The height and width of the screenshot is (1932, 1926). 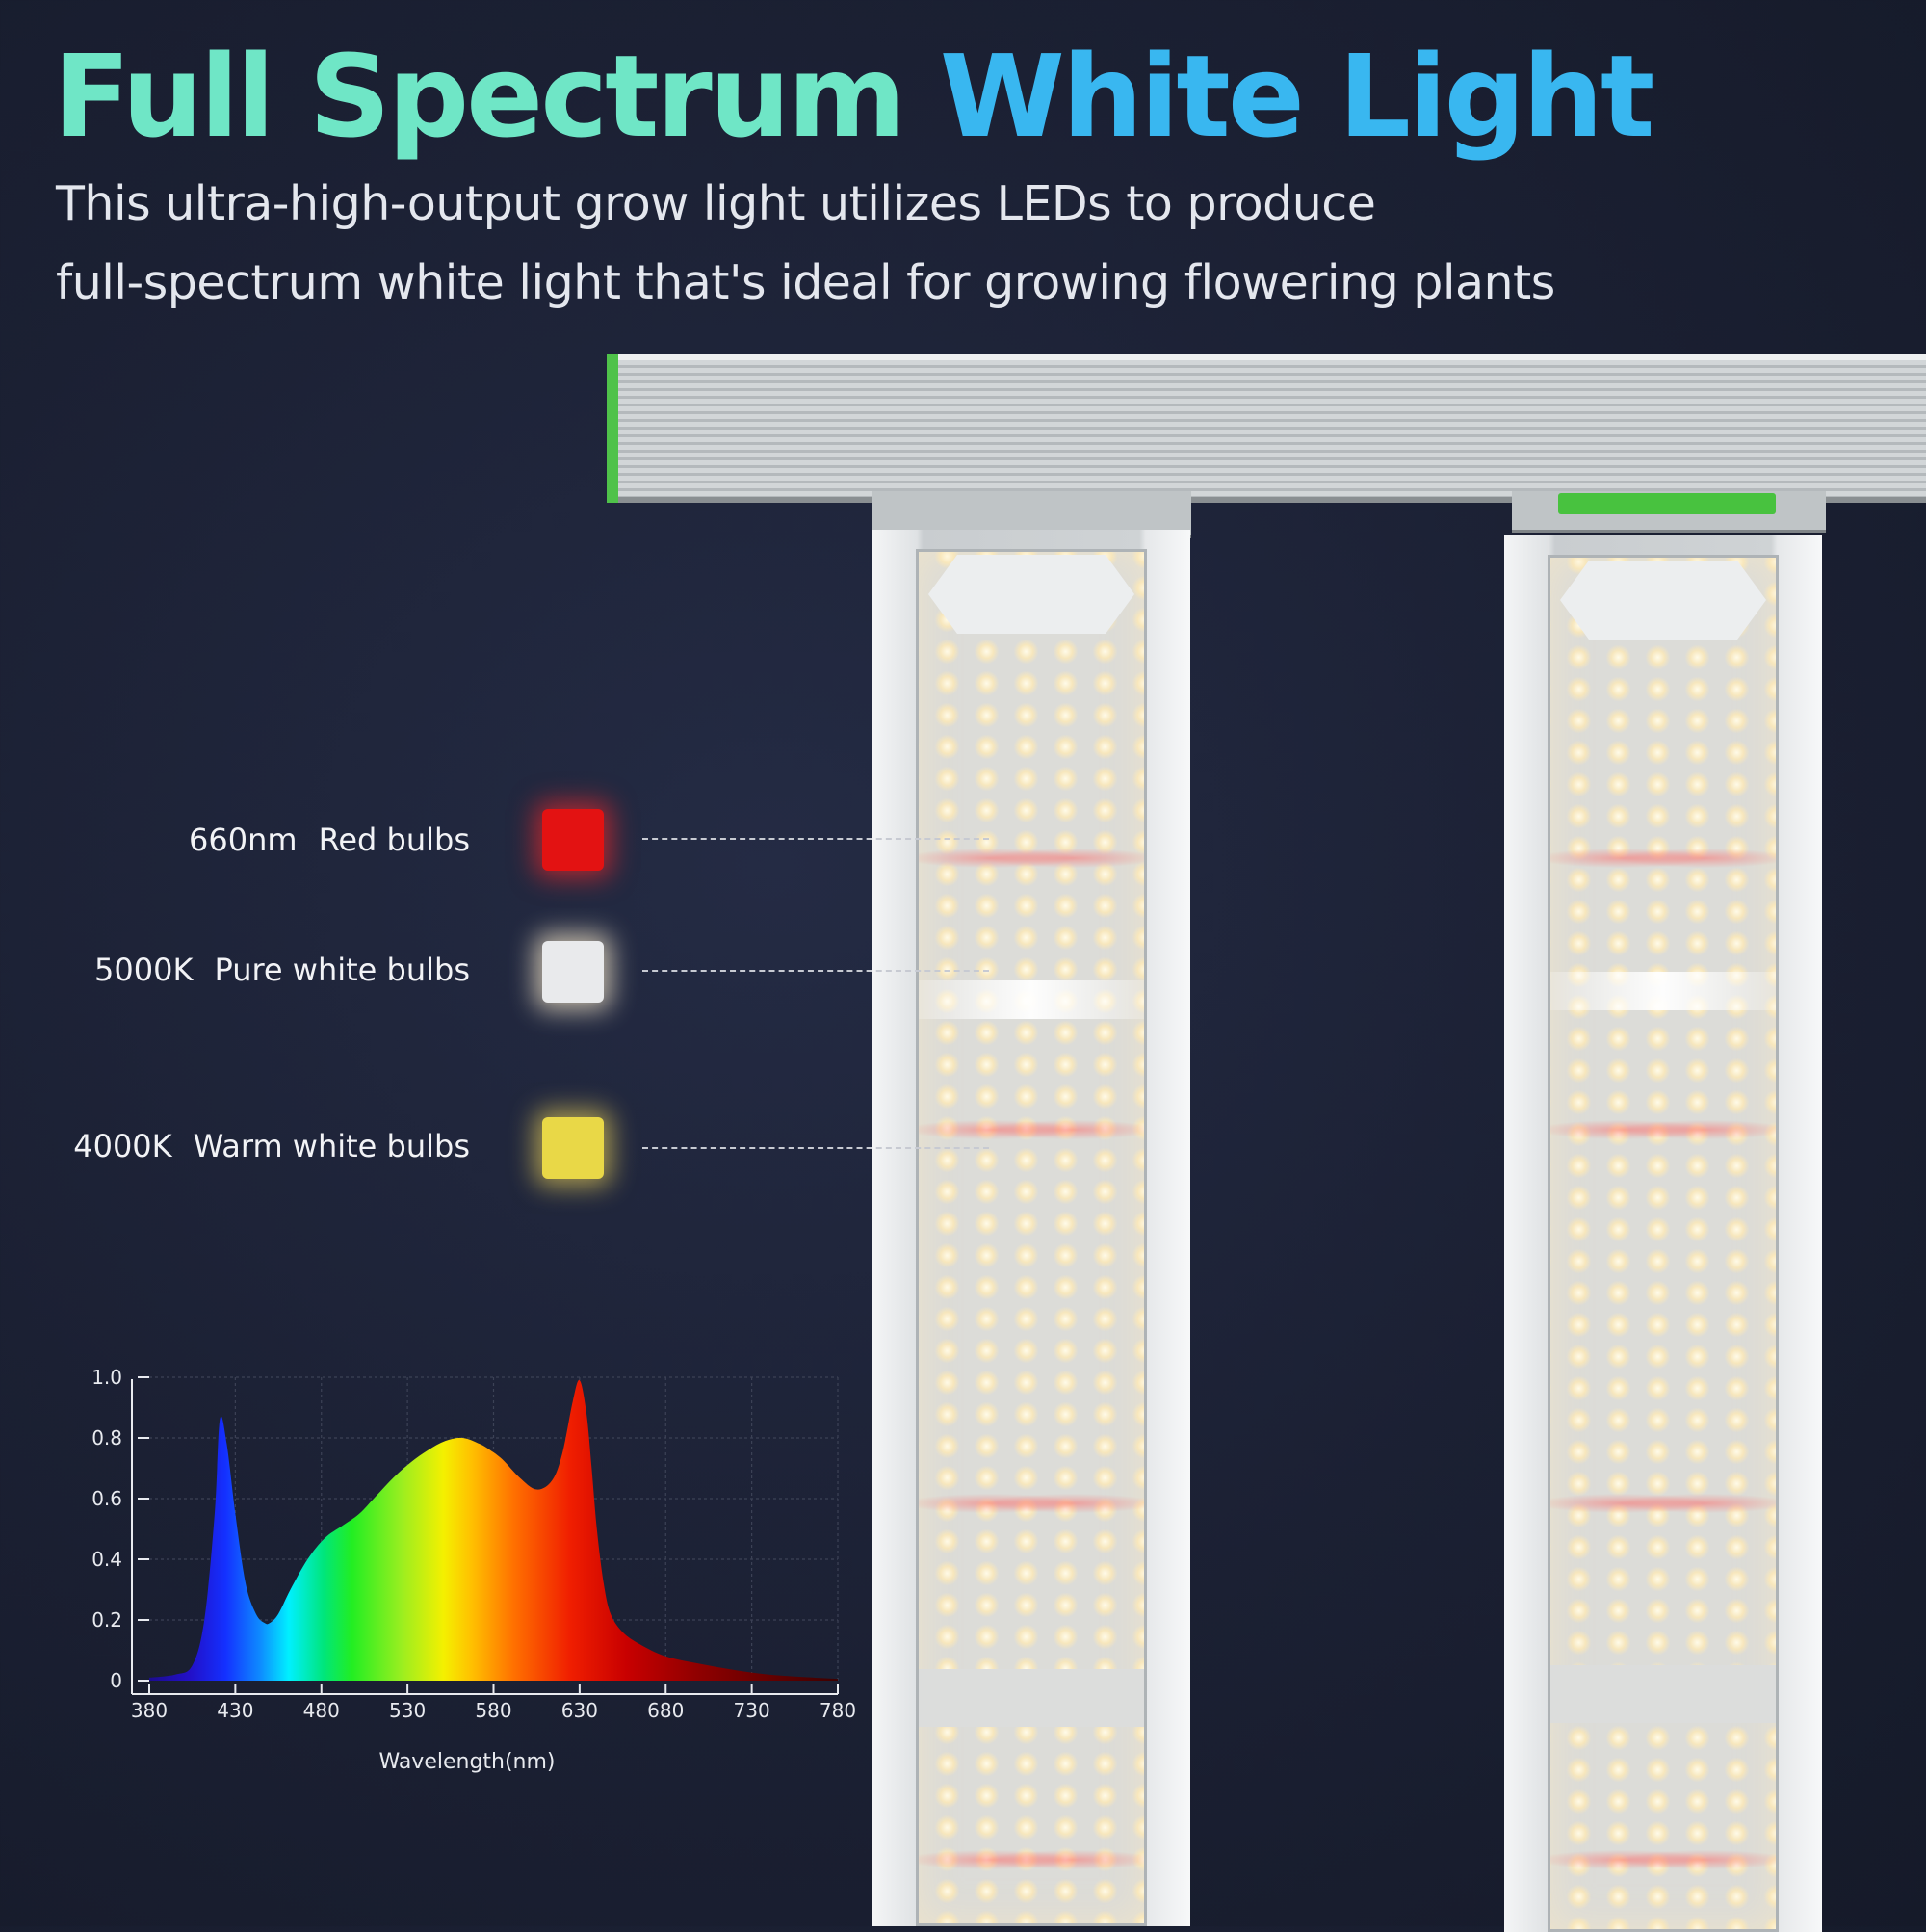 I want to click on x-tick-label: 480, so click(x=321, y=1710).